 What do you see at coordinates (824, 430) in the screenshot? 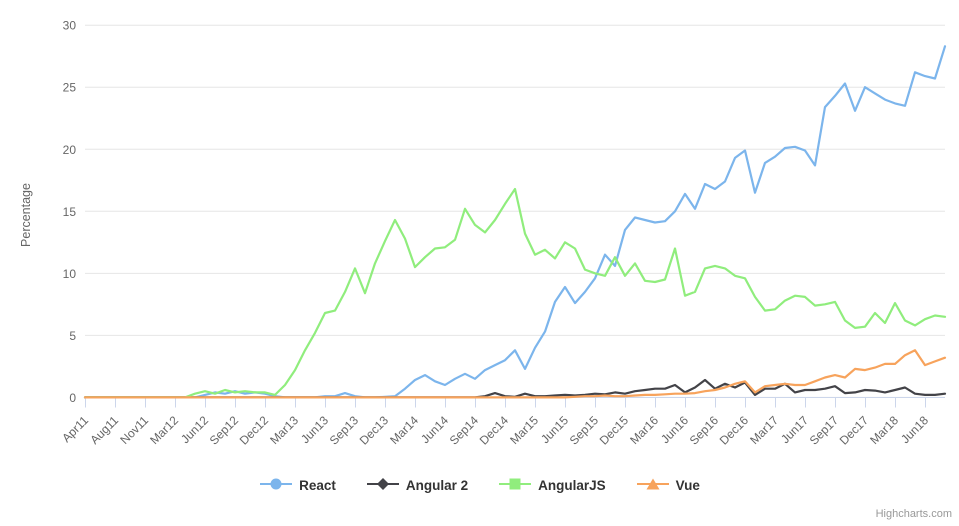
I see `x-axis-label: Sep17` at bounding box center [824, 430].